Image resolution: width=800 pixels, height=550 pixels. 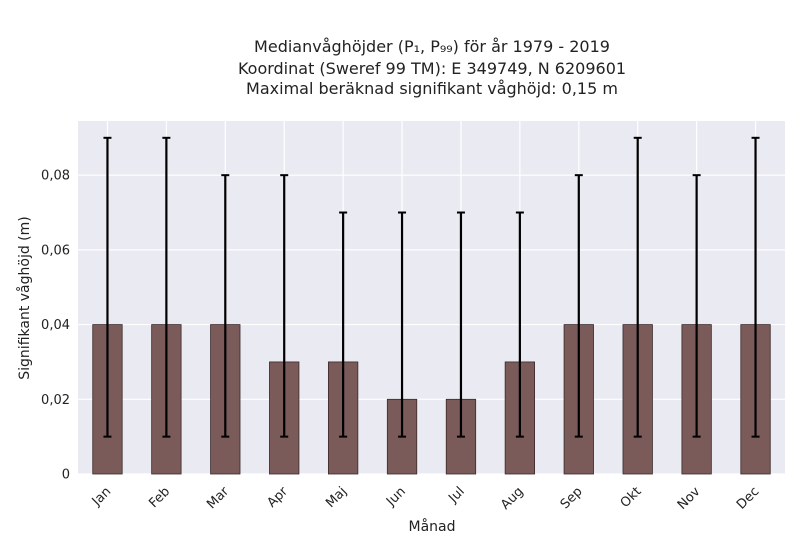 What do you see at coordinates (218, 498) in the screenshot?
I see `x-tick-label: Mar` at bounding box center [218, 498].